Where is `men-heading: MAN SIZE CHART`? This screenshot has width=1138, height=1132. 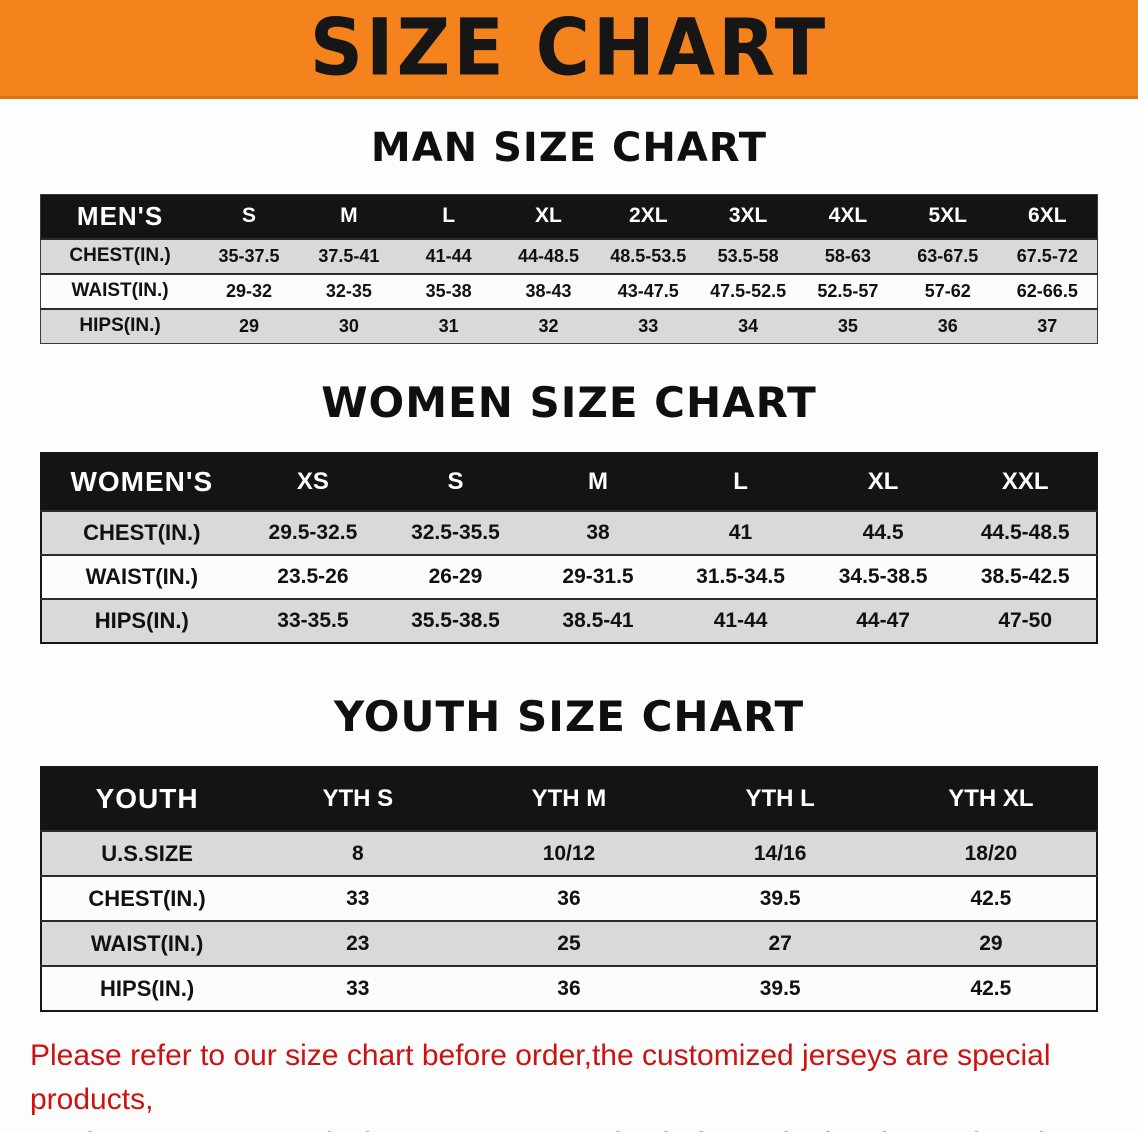 men-heading: MAN SIZE CHART is located at coordinates (569, 148).